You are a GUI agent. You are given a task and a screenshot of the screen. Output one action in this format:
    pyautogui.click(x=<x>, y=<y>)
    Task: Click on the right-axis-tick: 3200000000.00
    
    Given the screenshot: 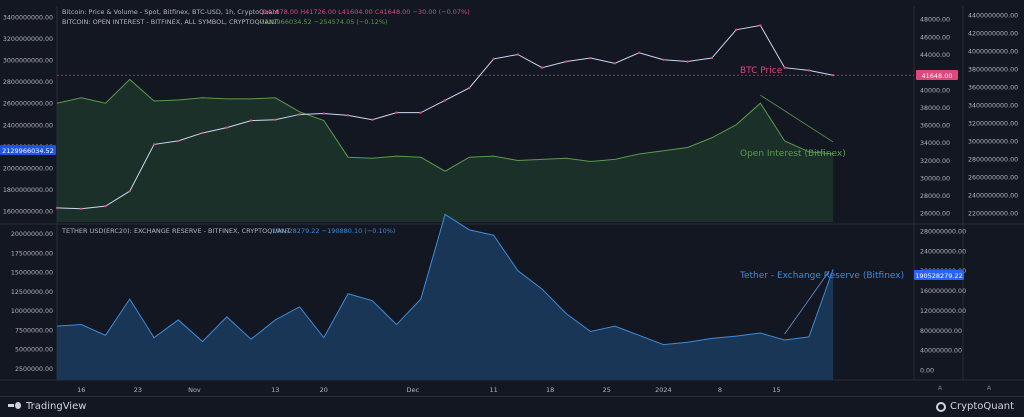 What is the action you would take?
    pyautogui.click(x=993, y=124)
    